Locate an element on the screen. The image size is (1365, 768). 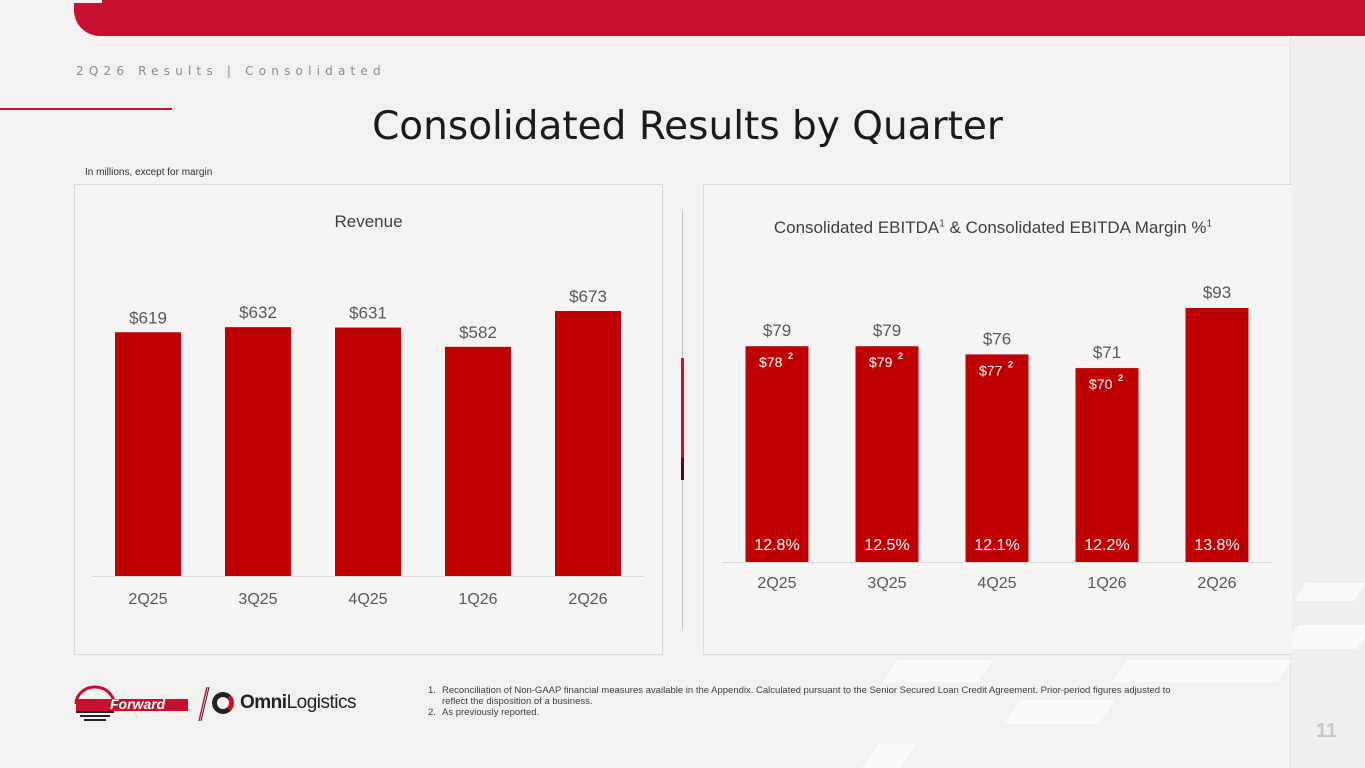
section-label: 2Q26 Results | Consolidated is located at coordinates (231, 71).